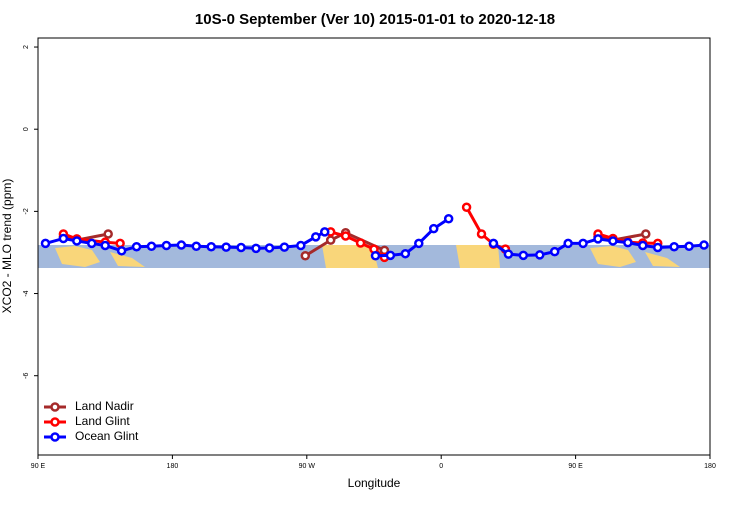  What do you see at coordinates (374, 483) in the screenshot?
I see `x-axis-label: Longitude` at bounding box center [374, 483].